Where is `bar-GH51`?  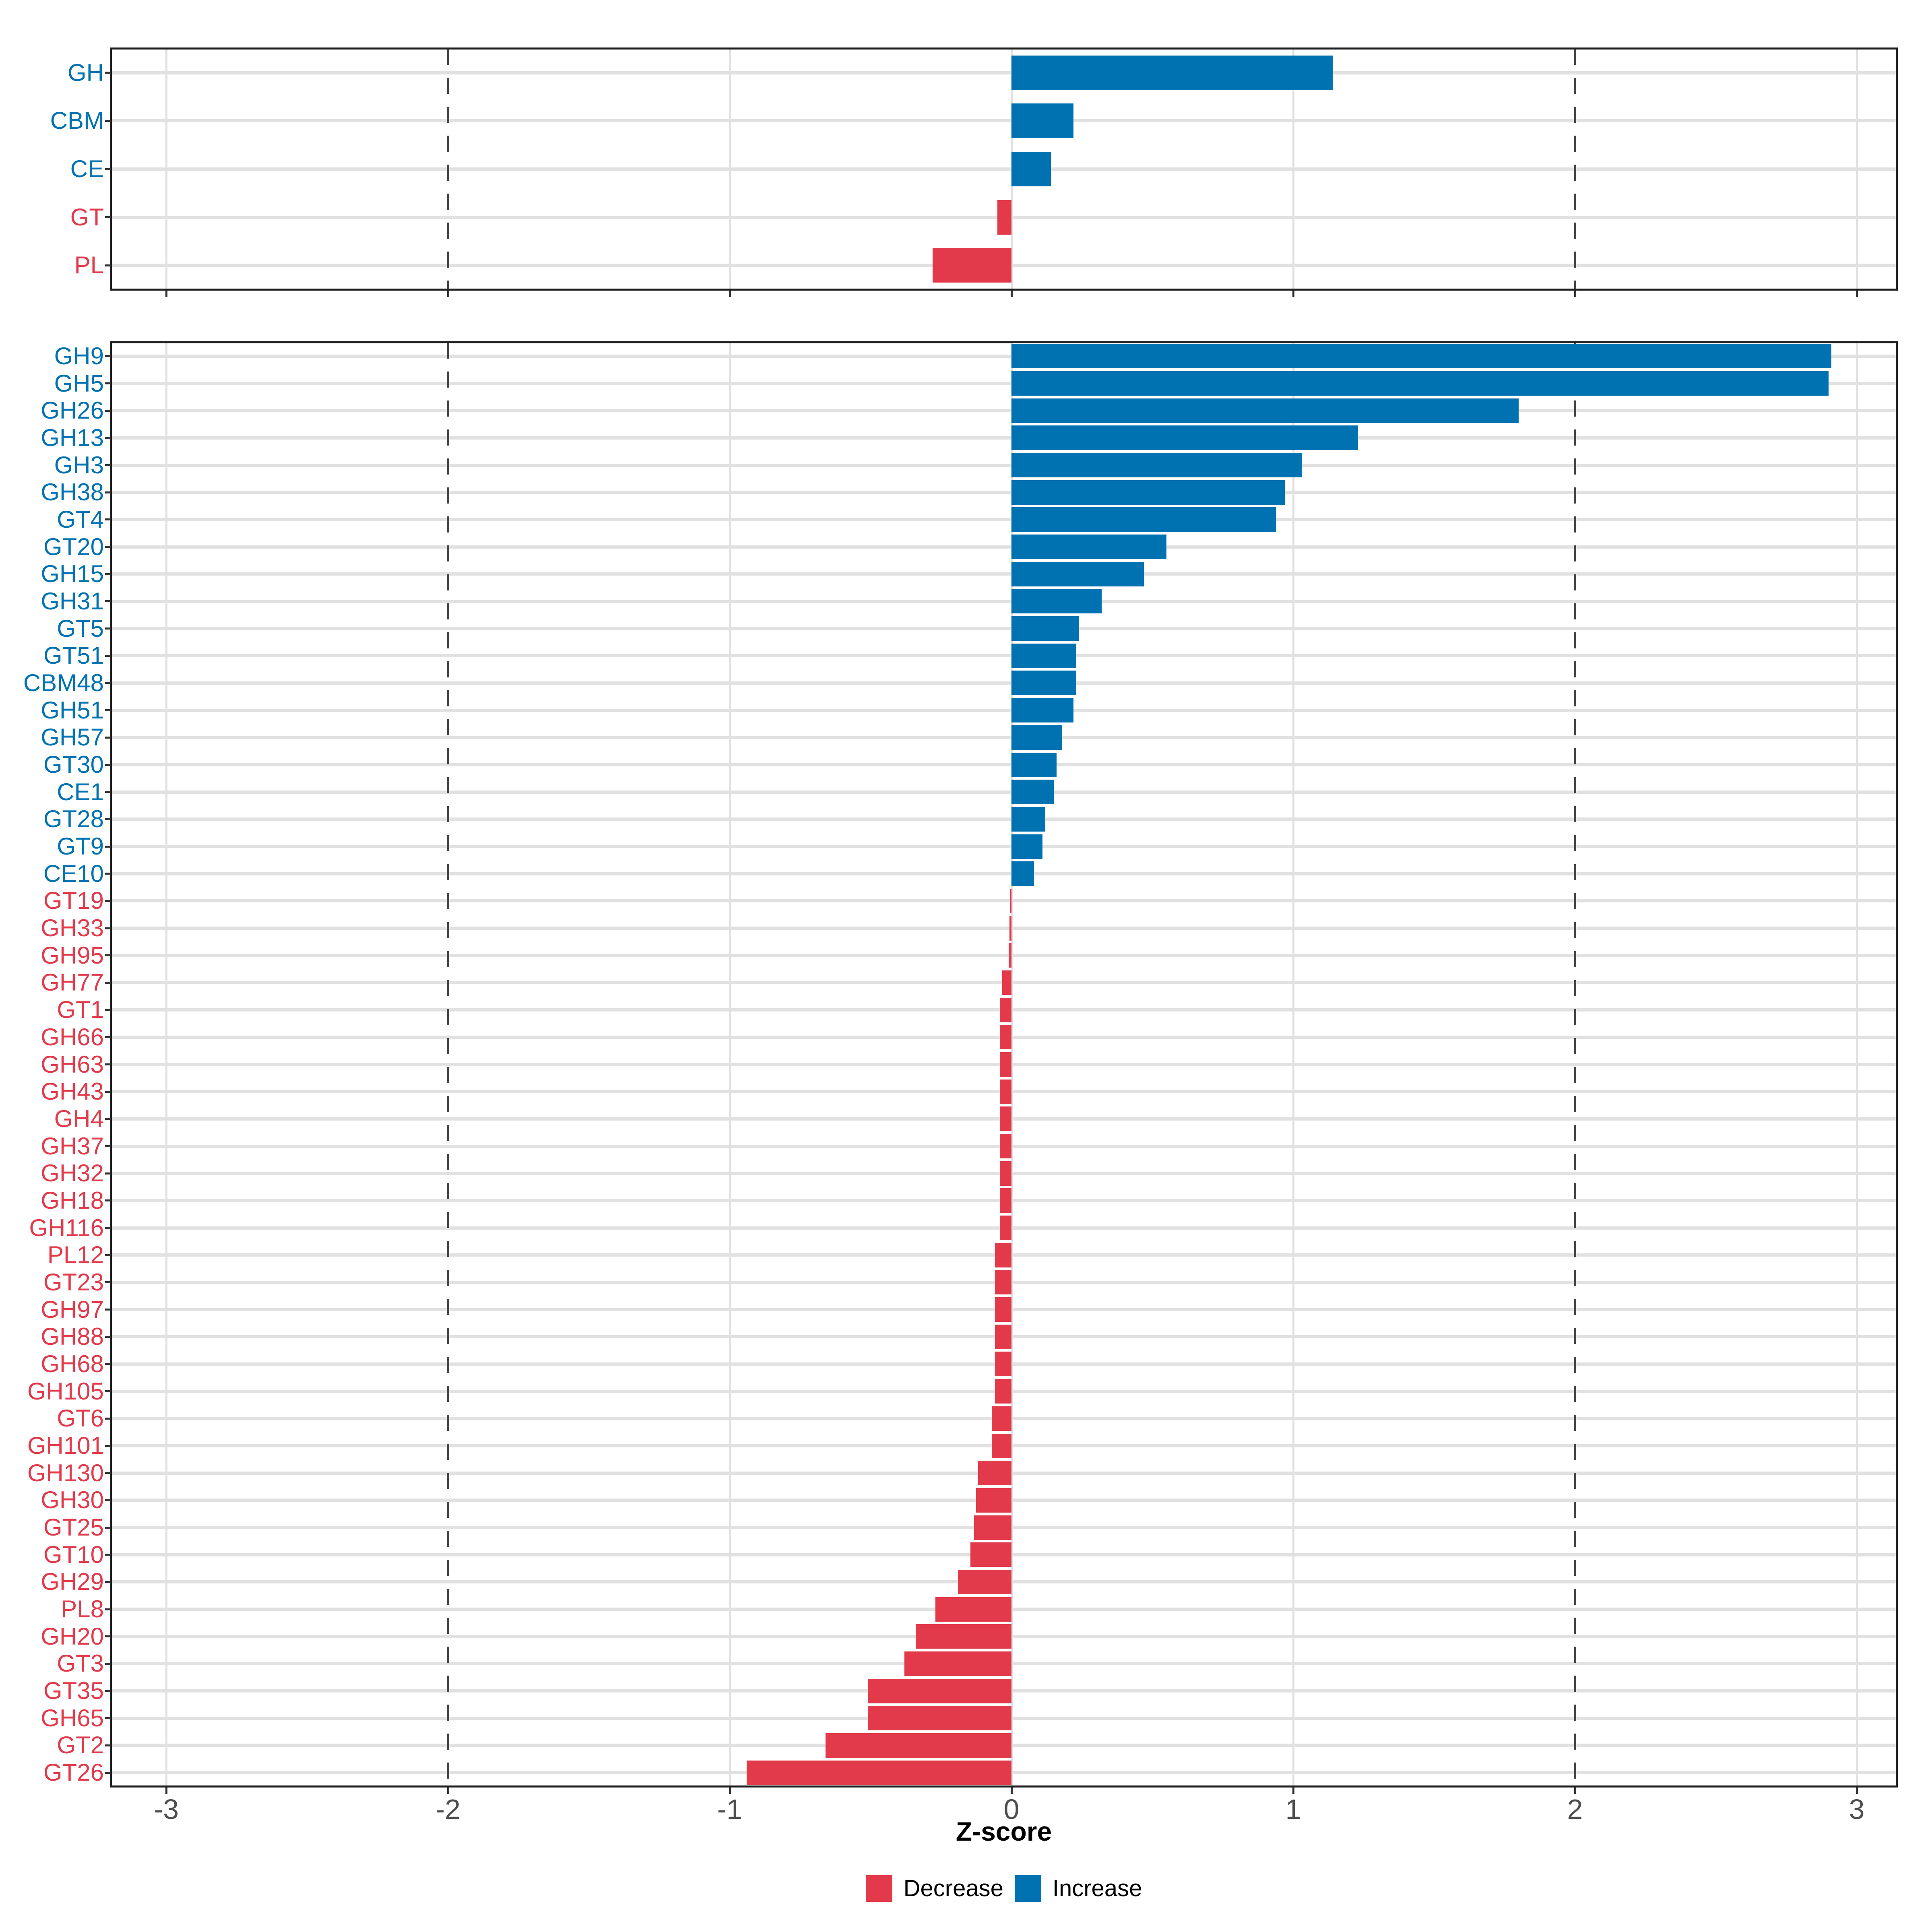
bar-GH51 is located at coordinates (1042, 710).